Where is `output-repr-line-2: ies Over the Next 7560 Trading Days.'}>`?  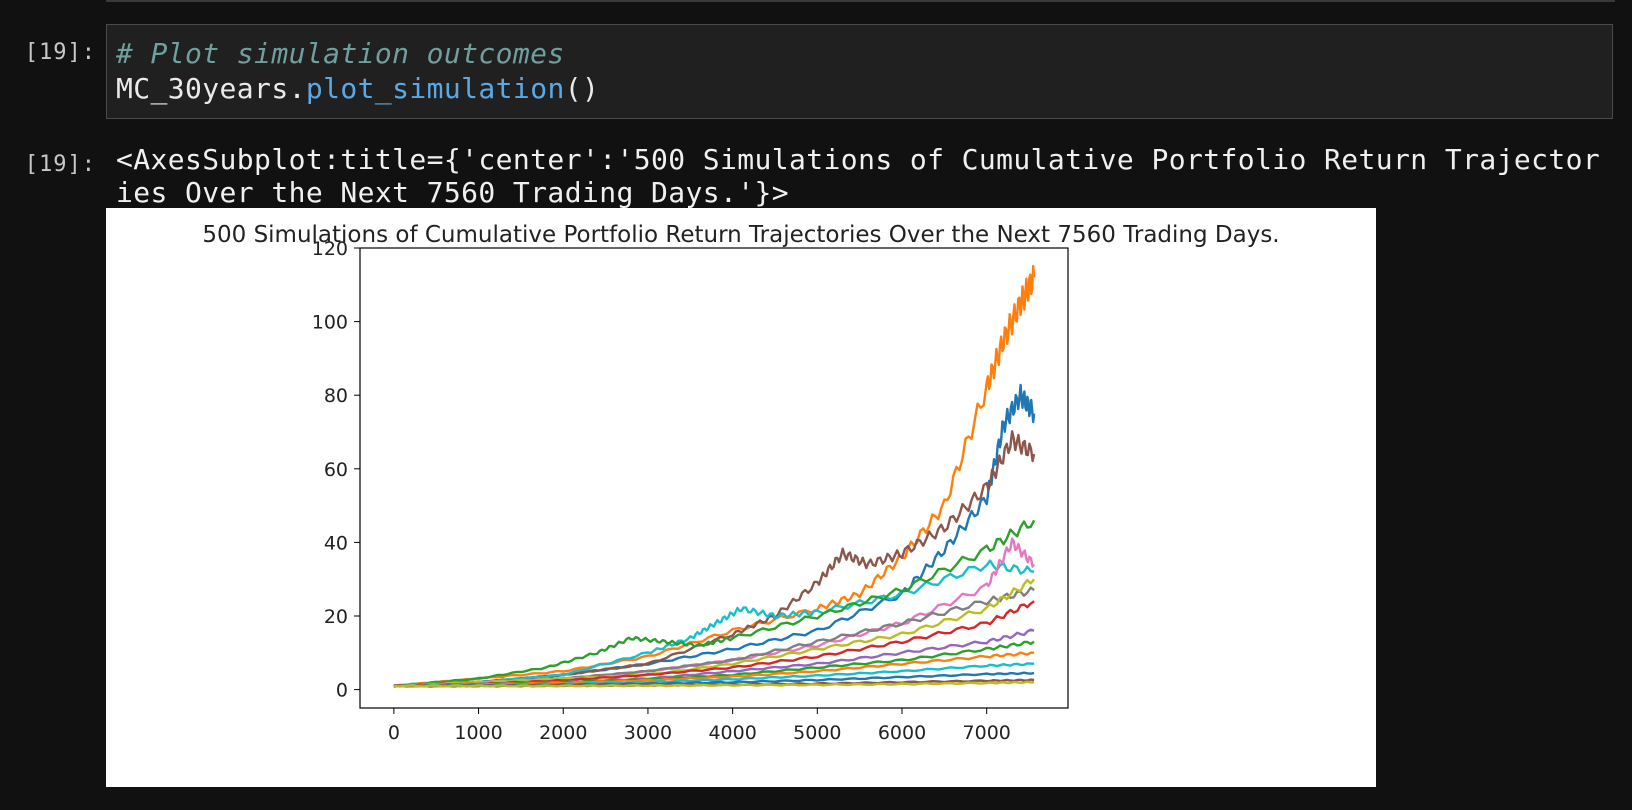
output-repr-line-2: ies Over the Next 7560 Trading Days.'}> is located at coordinates (453, 192).